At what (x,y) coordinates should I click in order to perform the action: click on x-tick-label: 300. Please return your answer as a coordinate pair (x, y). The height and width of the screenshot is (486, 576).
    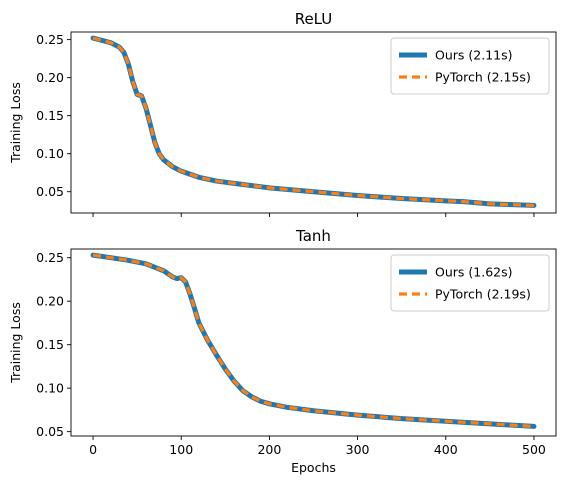
    Looking at the image, I should click on (358, 449).